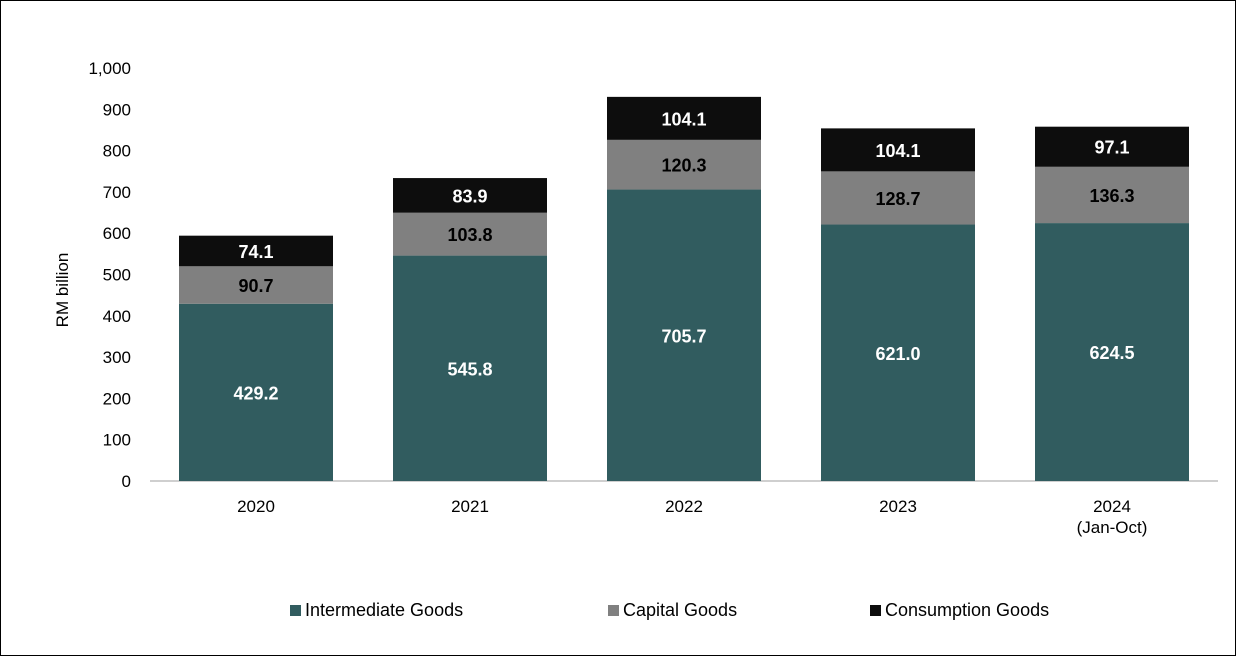  I want to click on data-label: 136.3, so click(1111, 196).